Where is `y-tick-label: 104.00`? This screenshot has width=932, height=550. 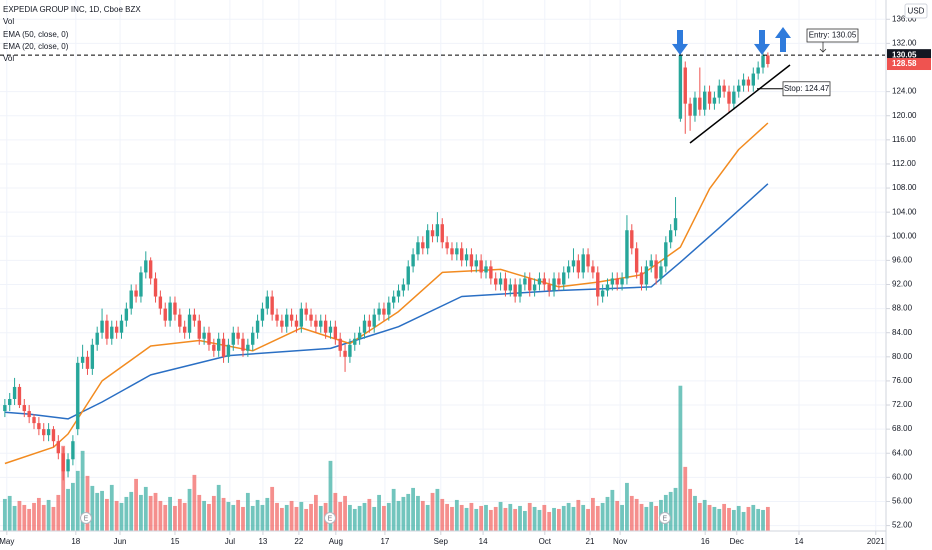
y-tick-label: 104.00 is located at coordinates (904, 211).